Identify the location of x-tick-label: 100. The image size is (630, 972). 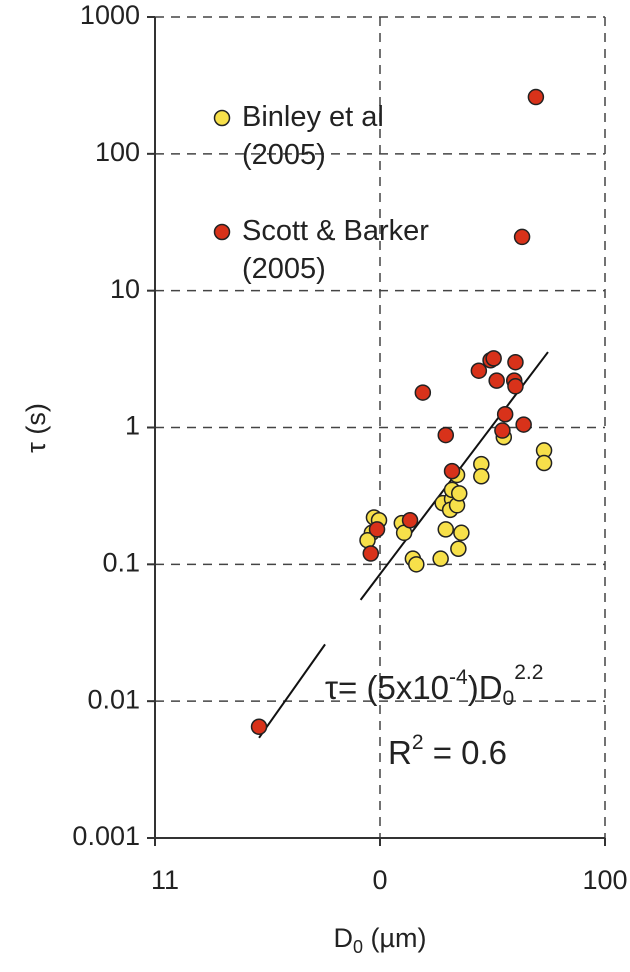
(604, 880).